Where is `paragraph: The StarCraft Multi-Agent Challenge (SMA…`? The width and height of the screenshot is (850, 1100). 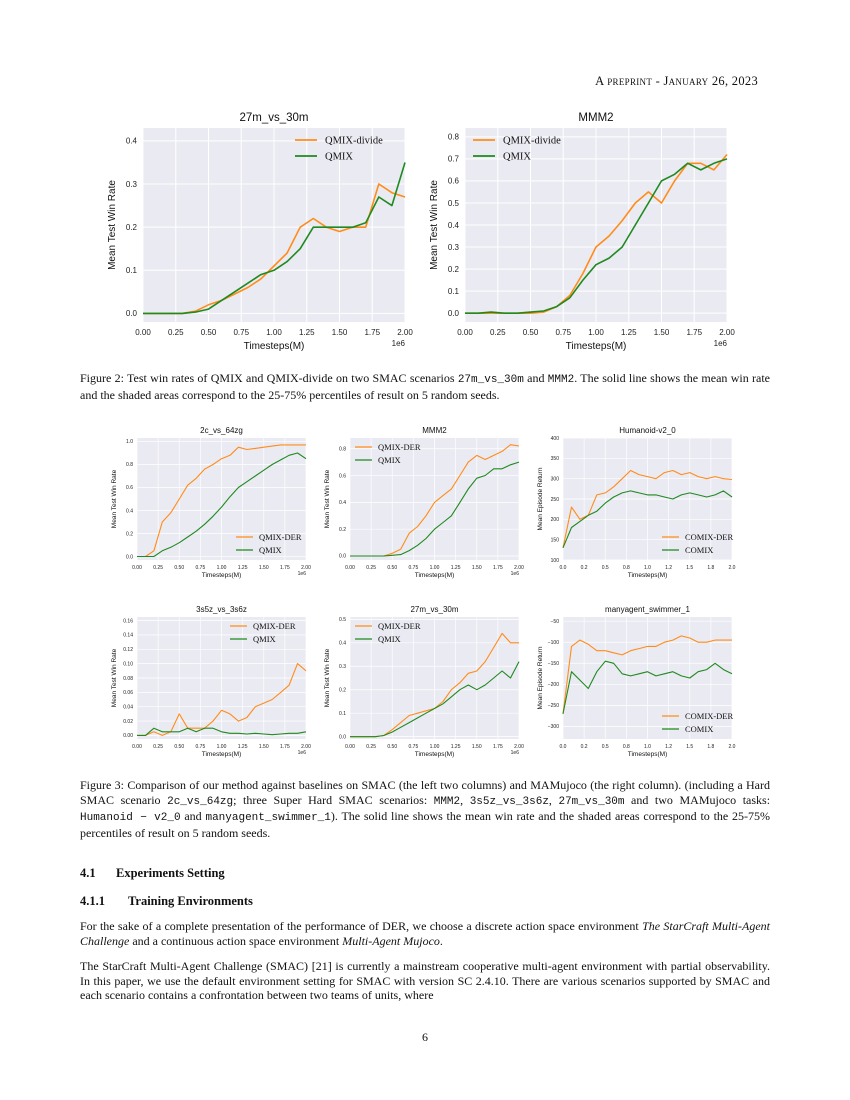 paragraph: The StarCraft Multi-Agent Challenge (SMA… is located at coordinates (425, 981).